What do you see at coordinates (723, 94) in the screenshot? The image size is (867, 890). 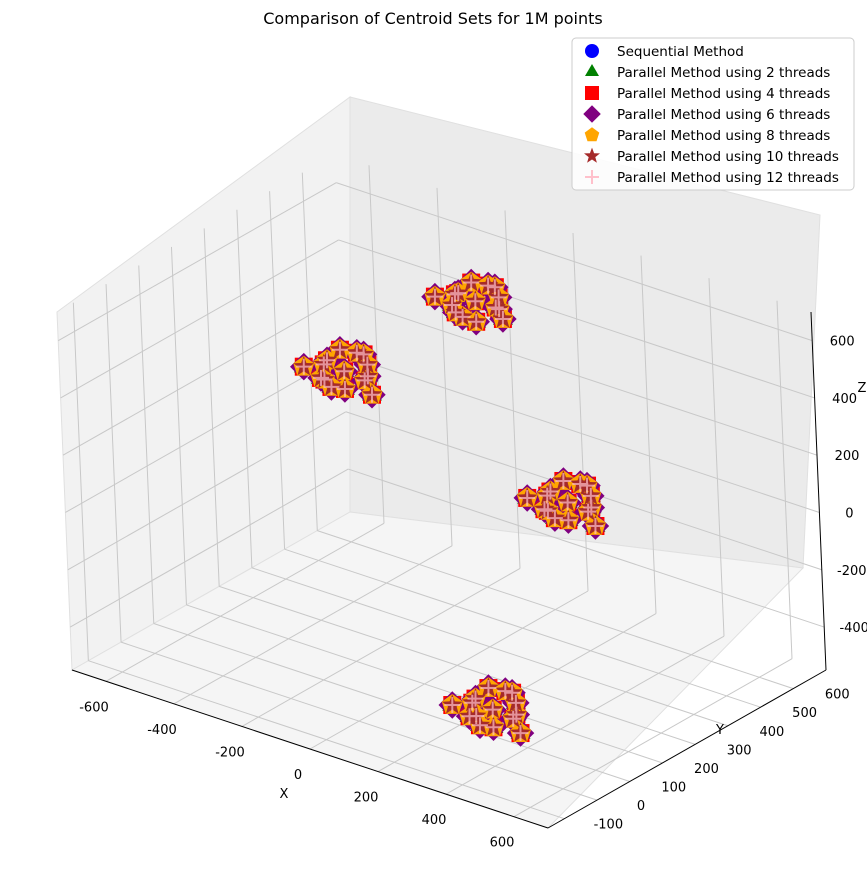 I see `legend-label: Parallel Method using 4 threads` at bounding box center [723, 94].